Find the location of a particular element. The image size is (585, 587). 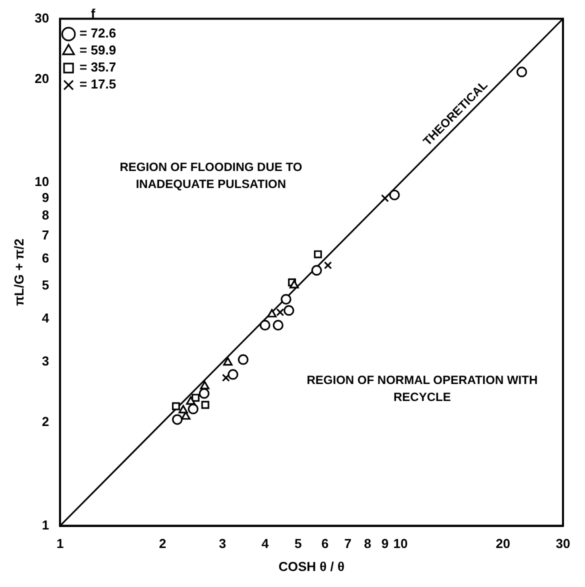

x-tick-label: 20 is located at coordinates (503, 544).